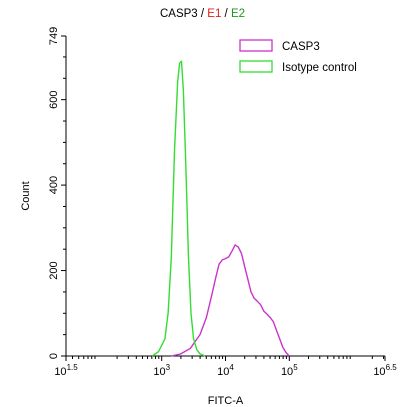  Describe the element at coordinates (226, 401) in the screenshot. I see `x-axis-title: FITC-A` at that location.